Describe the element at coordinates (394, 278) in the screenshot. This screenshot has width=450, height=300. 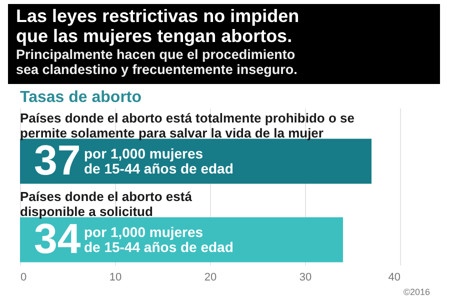
I see `x-tick-label: 40` at that location.